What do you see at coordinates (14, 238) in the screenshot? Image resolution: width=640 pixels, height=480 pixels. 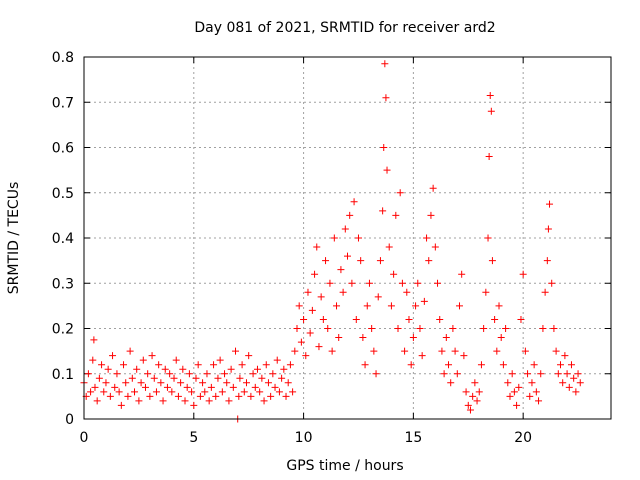 I see `y-axis-label: SRMTID / TECUs` at bounding box center [14, 238].